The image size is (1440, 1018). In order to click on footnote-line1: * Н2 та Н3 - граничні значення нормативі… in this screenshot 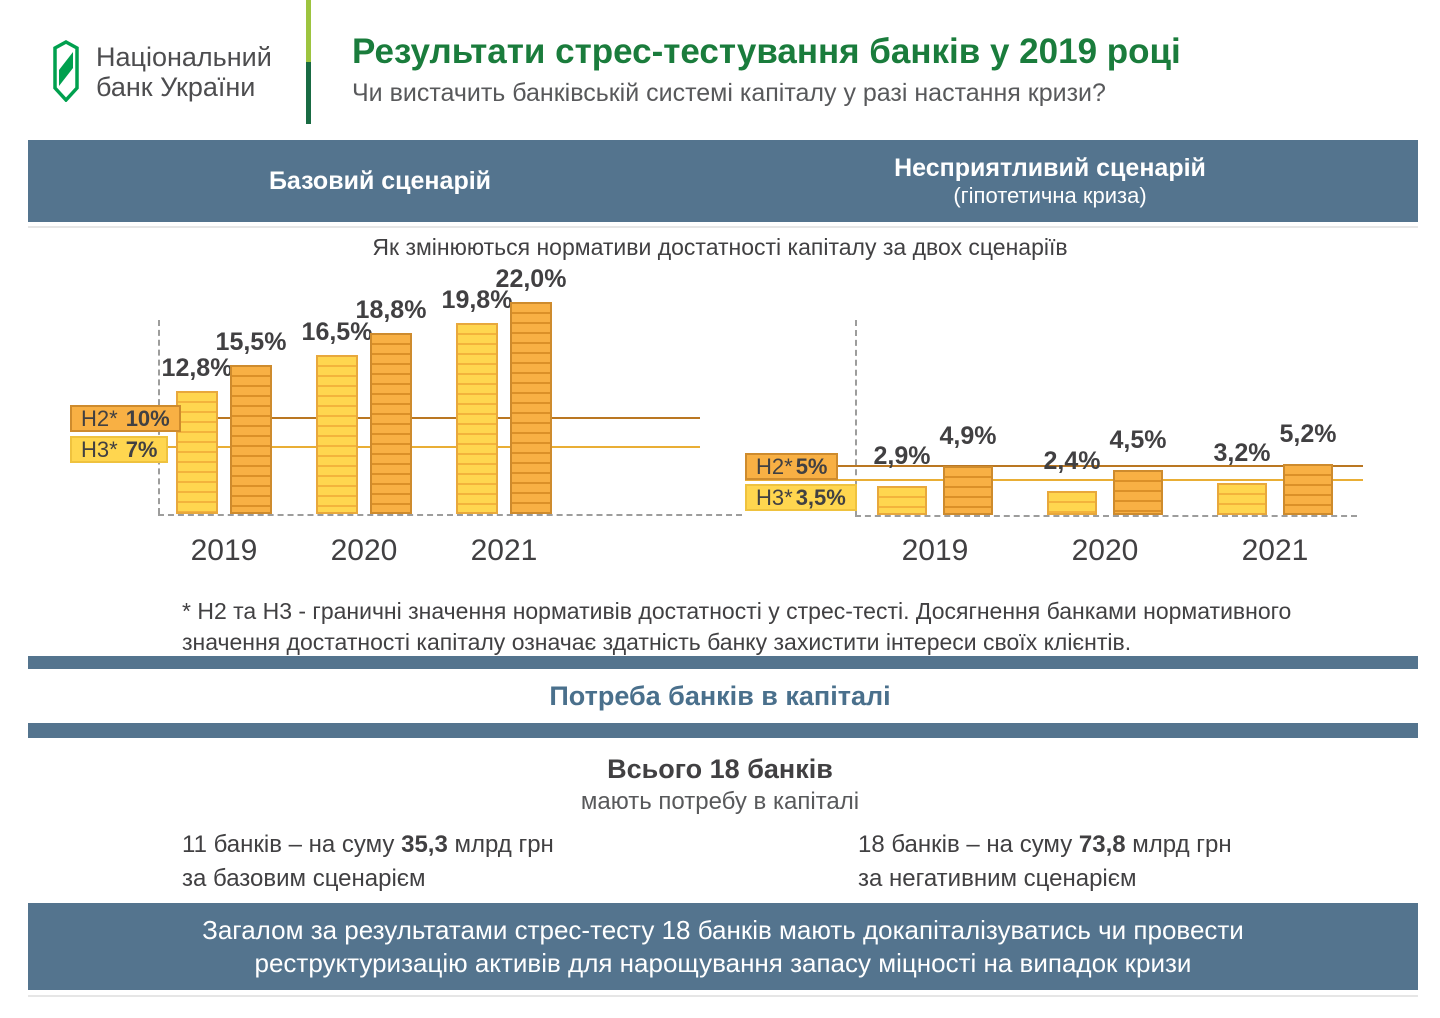, I will do `click(737, 611)`.